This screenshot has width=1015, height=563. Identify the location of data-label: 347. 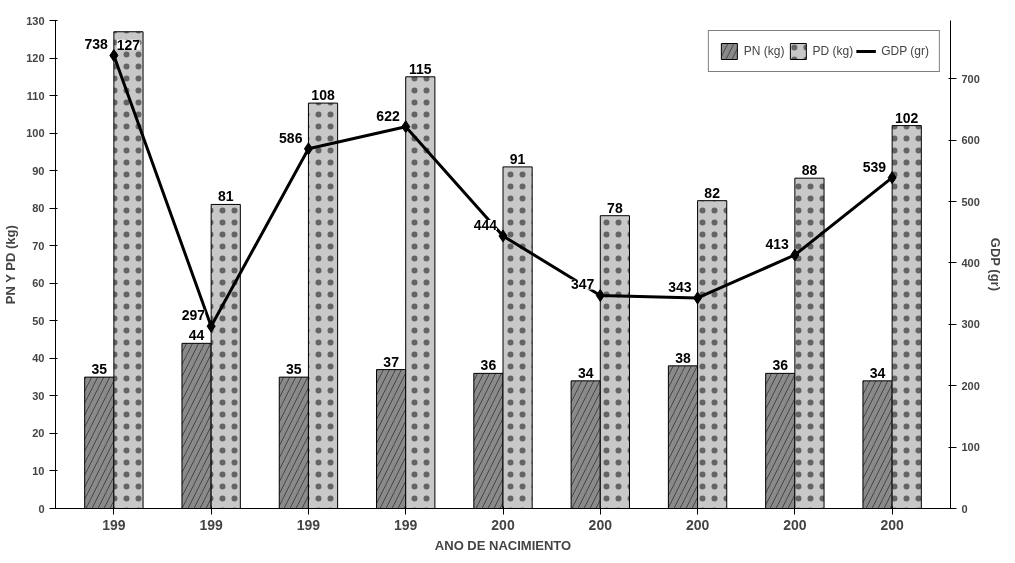
(582, 284).